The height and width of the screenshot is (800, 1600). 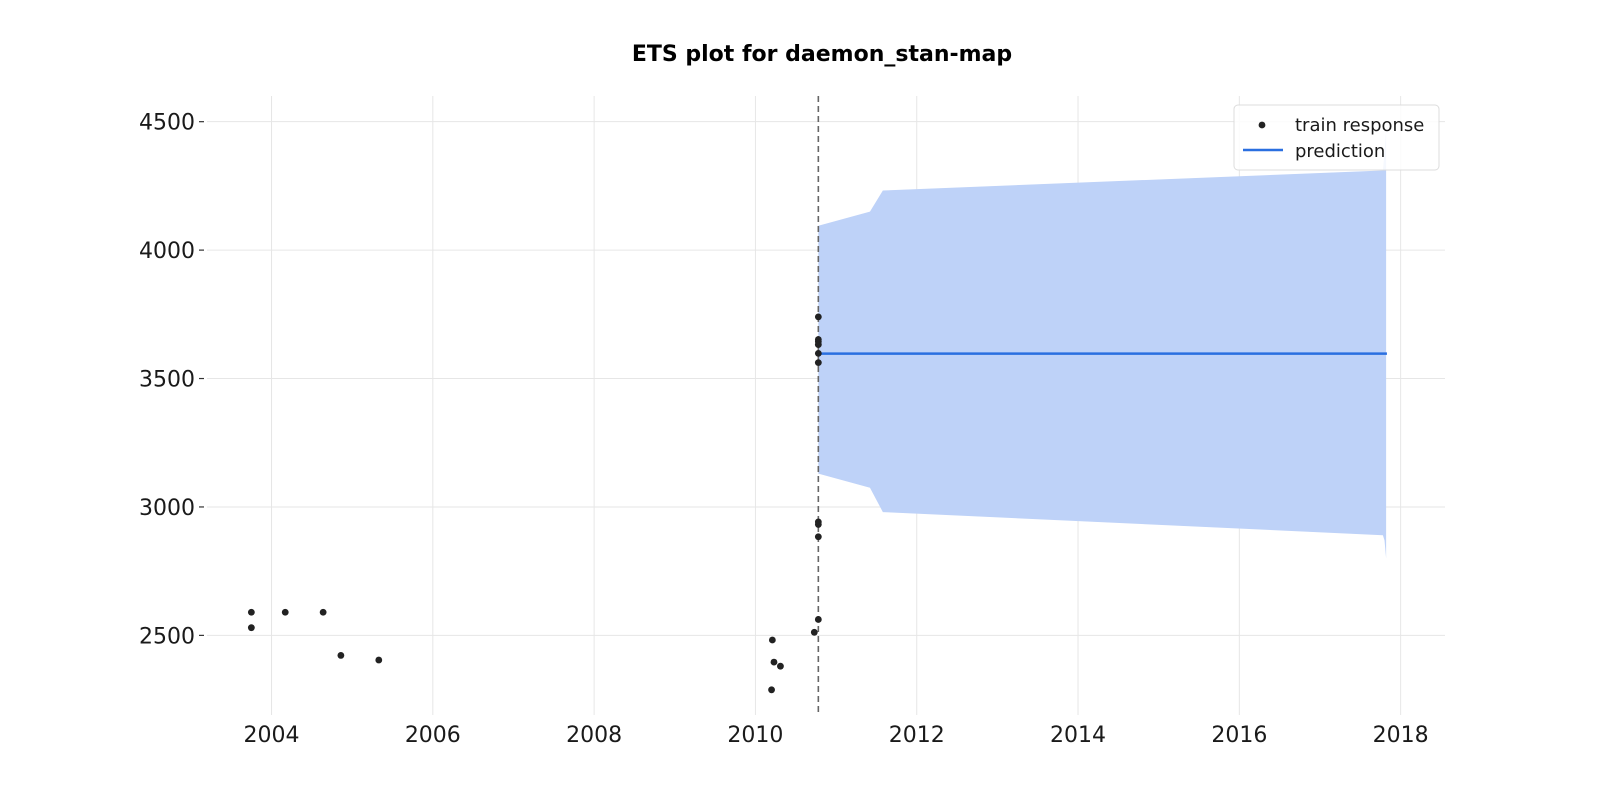 What do you see at coordinates (167, 636) in the screenshot?
I see `y-tick-label: 2500` at bounding box center [167, 636].